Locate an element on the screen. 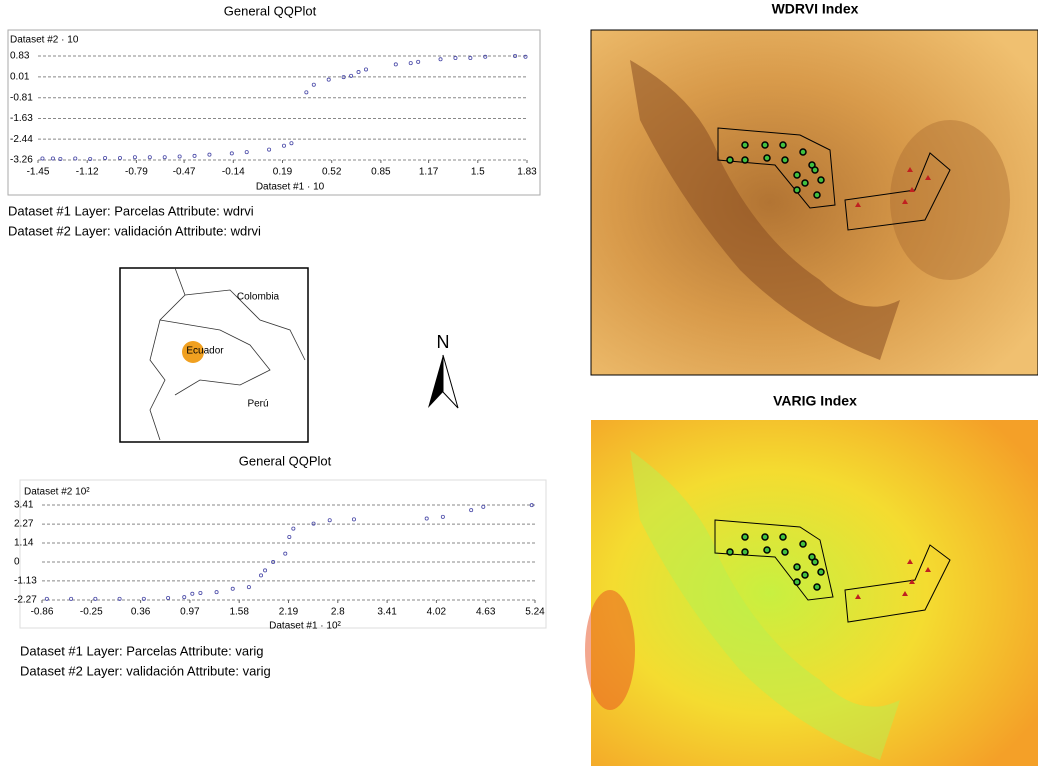 The image size is (1038, 766). y-tick-label: -1.13 is located at coordinates (25, 581).